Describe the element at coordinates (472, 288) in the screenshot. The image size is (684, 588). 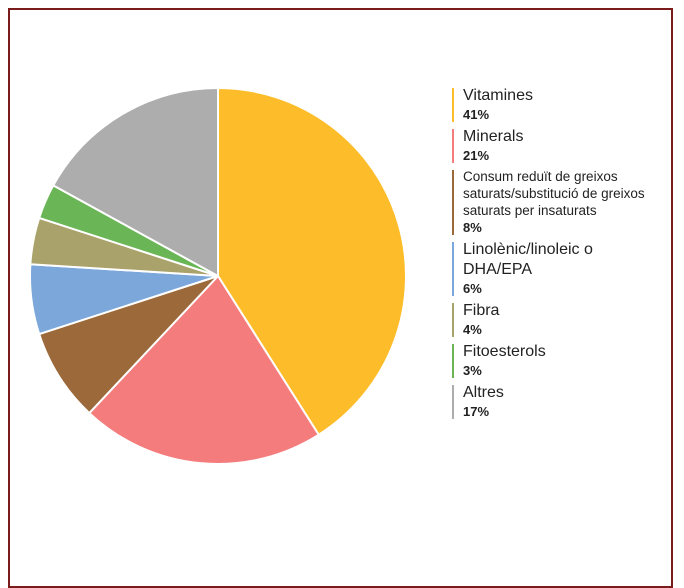
I see `legend-value-linolenic: 6%` at that location.